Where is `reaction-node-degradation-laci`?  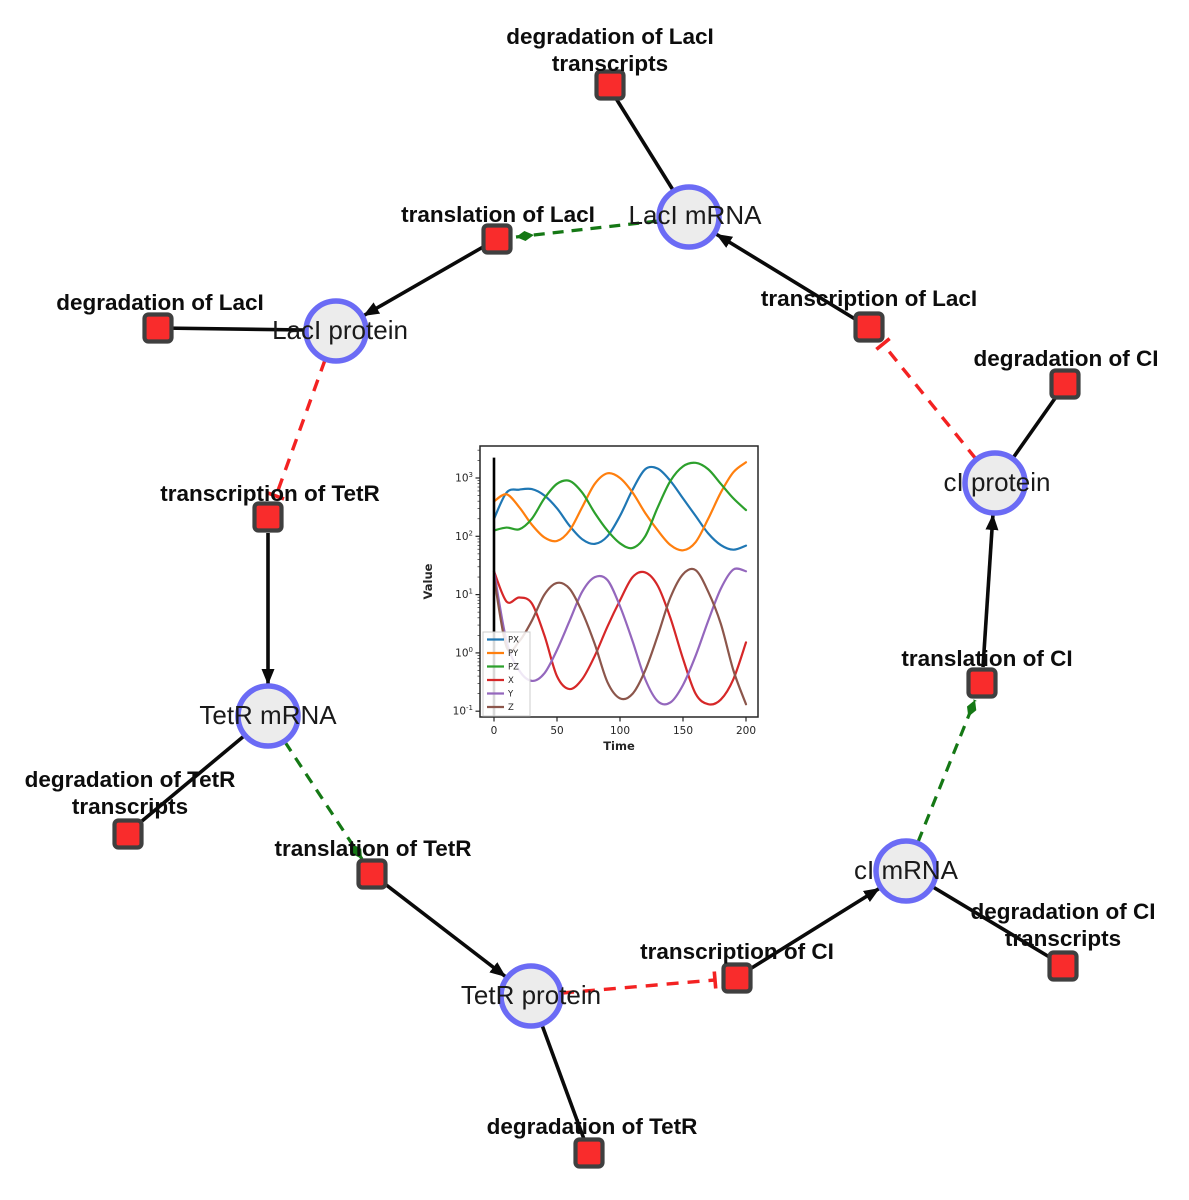
reaction-node-degradation-laci is located at coordinates (158, 328).